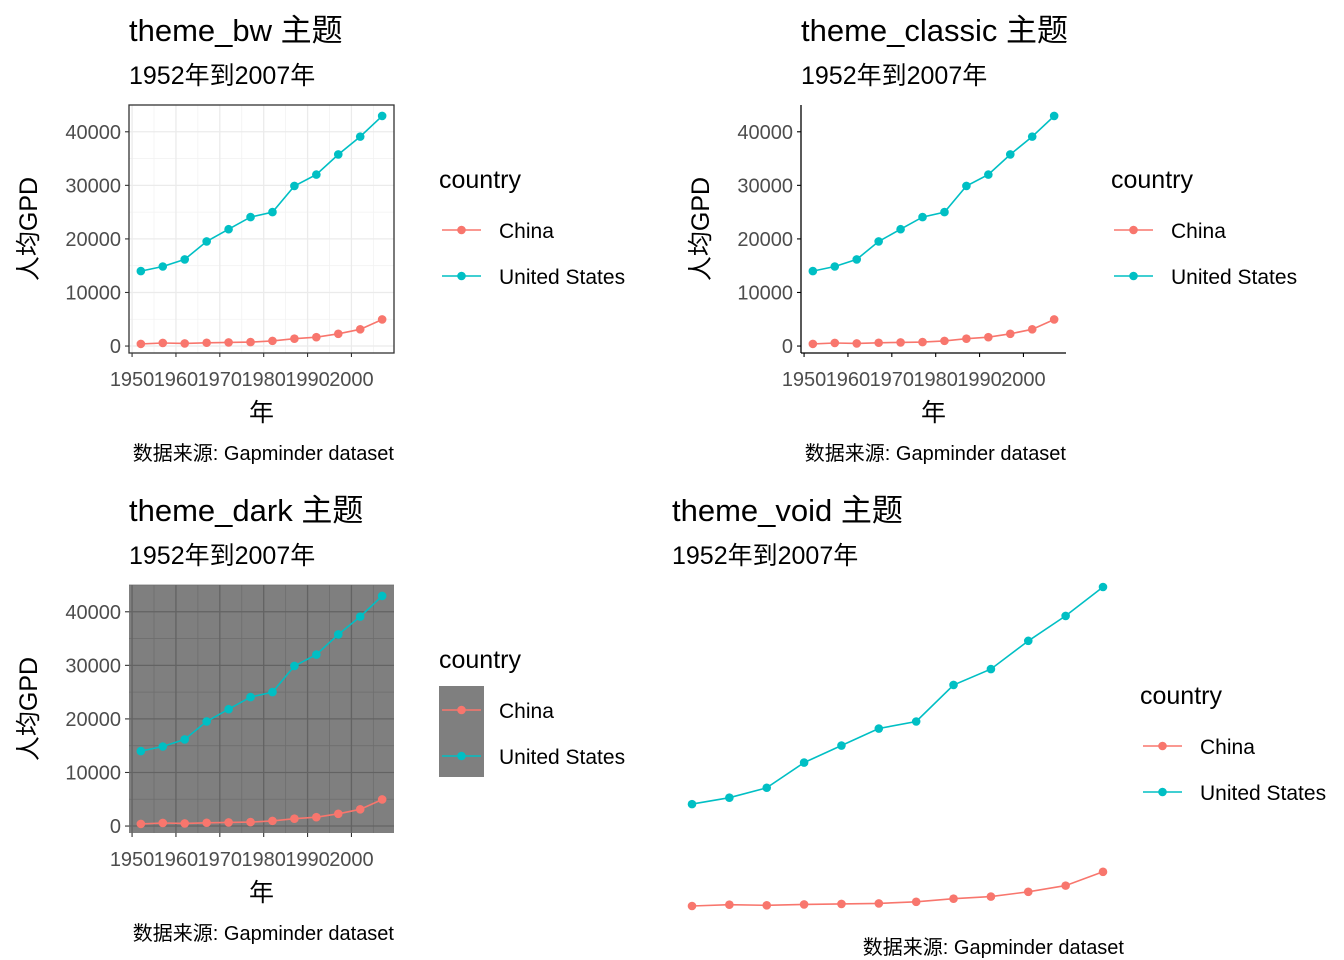 Image resolution: width=1344 pixels, height=960 pixels. Describe the element at coordinates (848, 380) in the screenshot. I see `x-tick-label: 1960` at that location.